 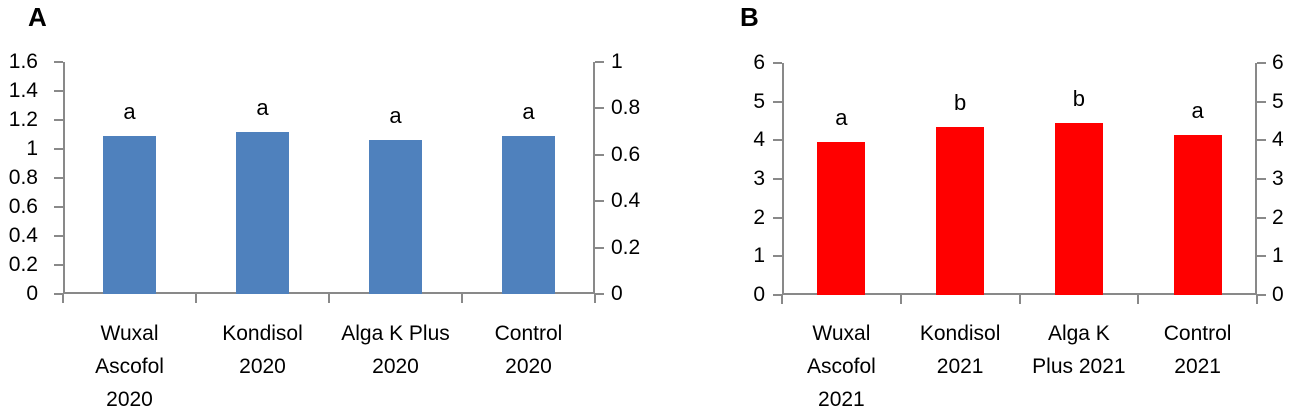 What do you see at coordinates (395, 116) in the screenshot?
I see `panel-a-significance-letter-3: a` at bounding box center [395, 116].